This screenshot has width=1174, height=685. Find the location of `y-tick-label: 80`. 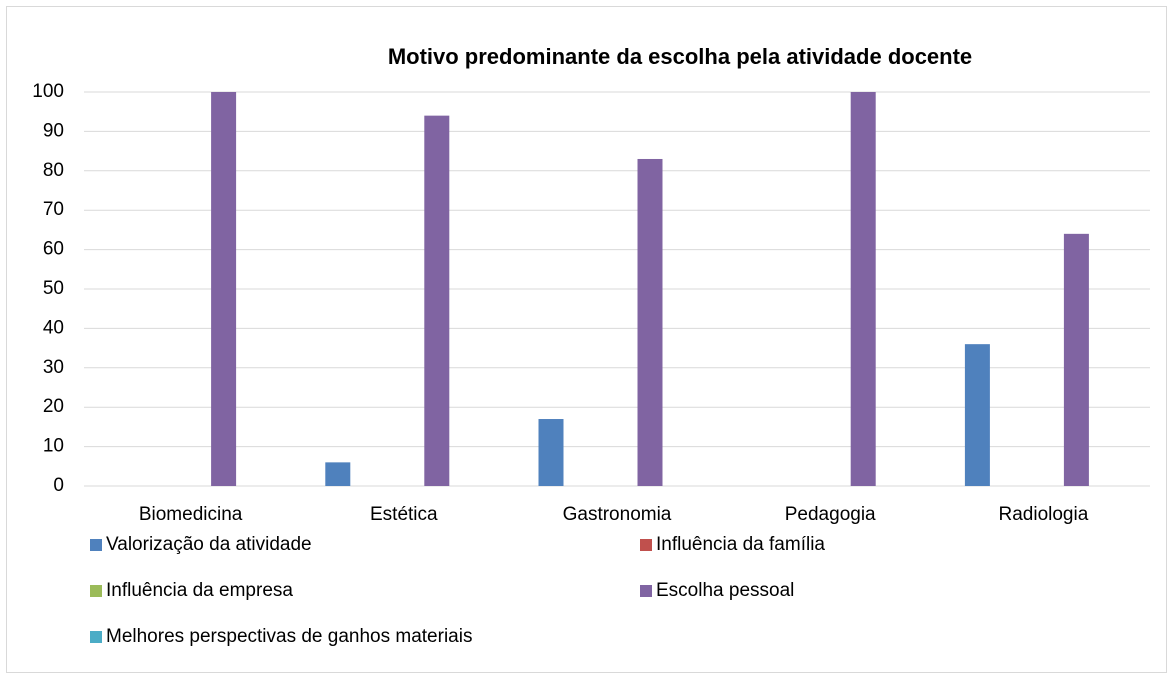

y-tick-label: 80 is located at coordinates (53, 170).